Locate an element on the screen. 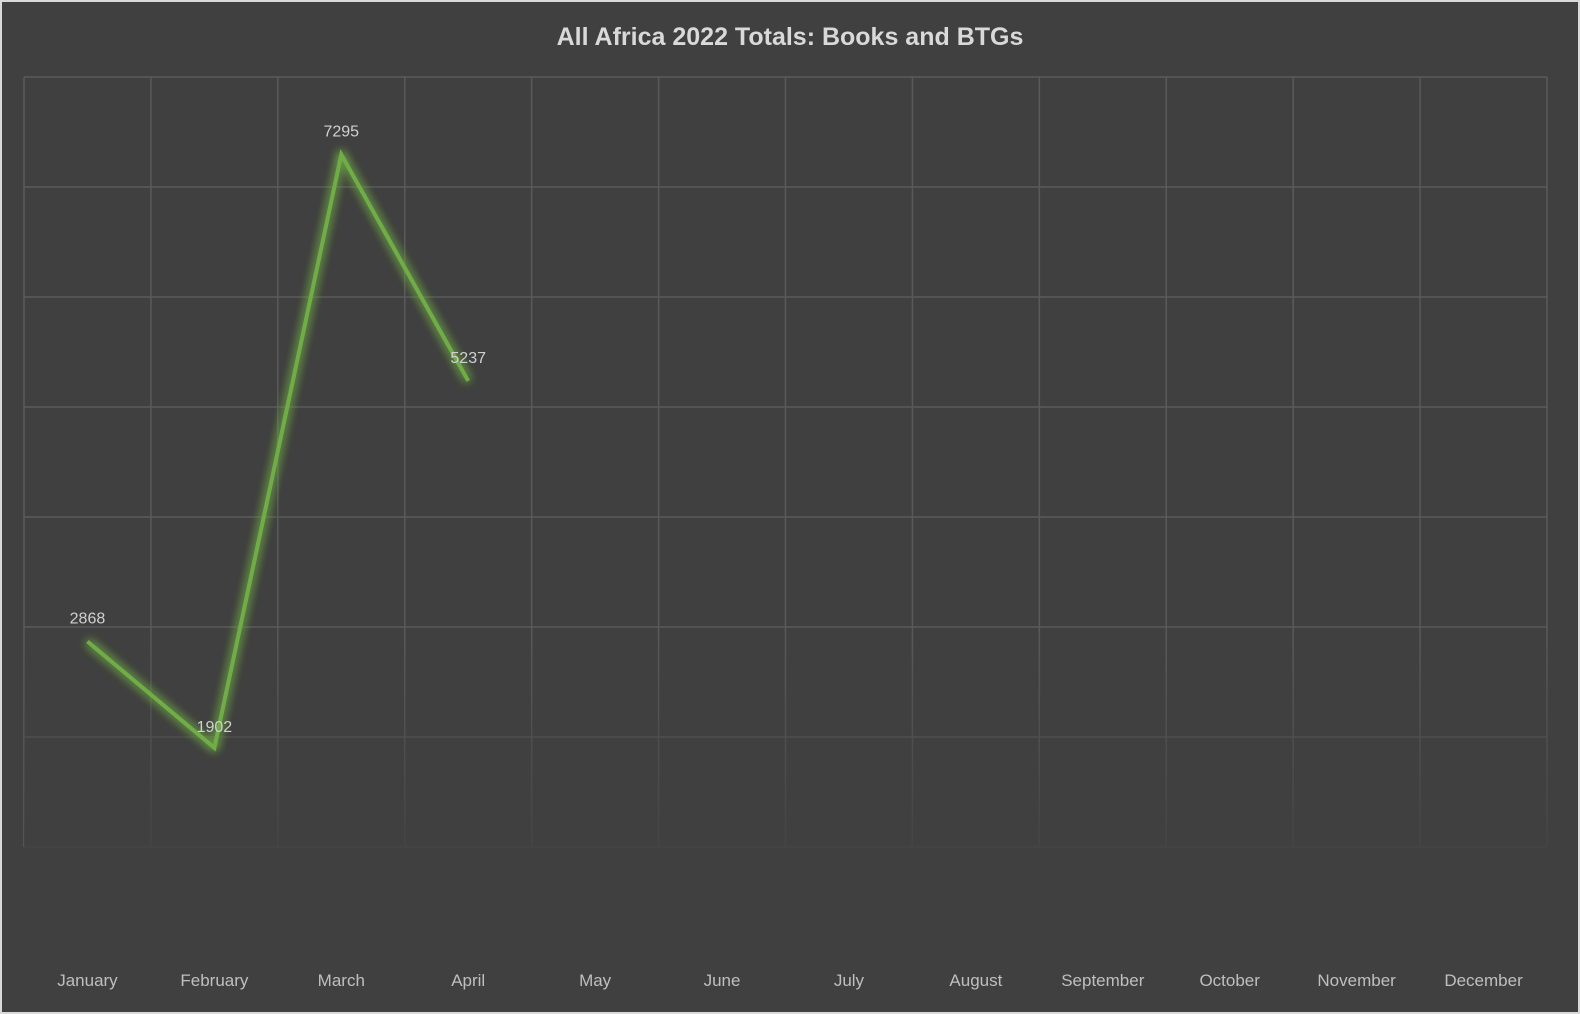 The width and height of the screenshot is (1580, 1014). data-label: 7295 is located at coordinates (341, 132).